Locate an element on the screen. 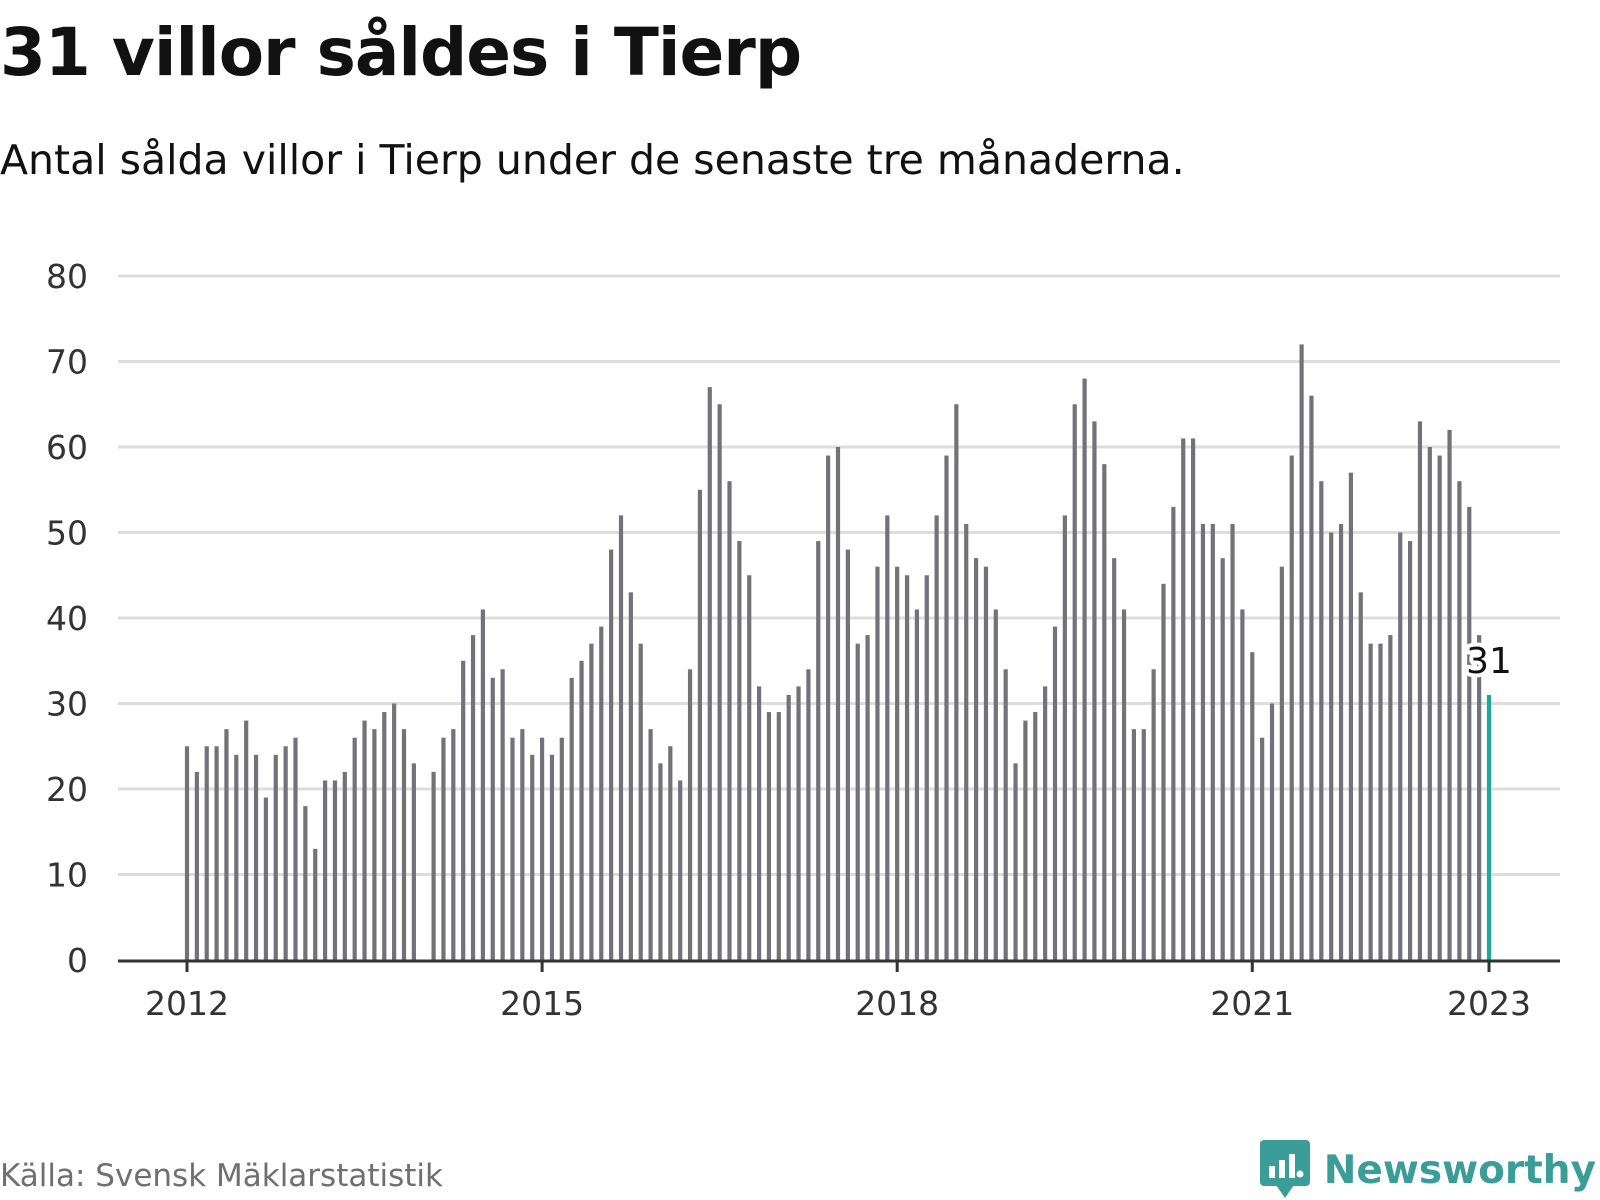 This screenshot has height=1200, width=1600. brand-logo-group: Newsworthy is located at coordinates (1427, 1170).